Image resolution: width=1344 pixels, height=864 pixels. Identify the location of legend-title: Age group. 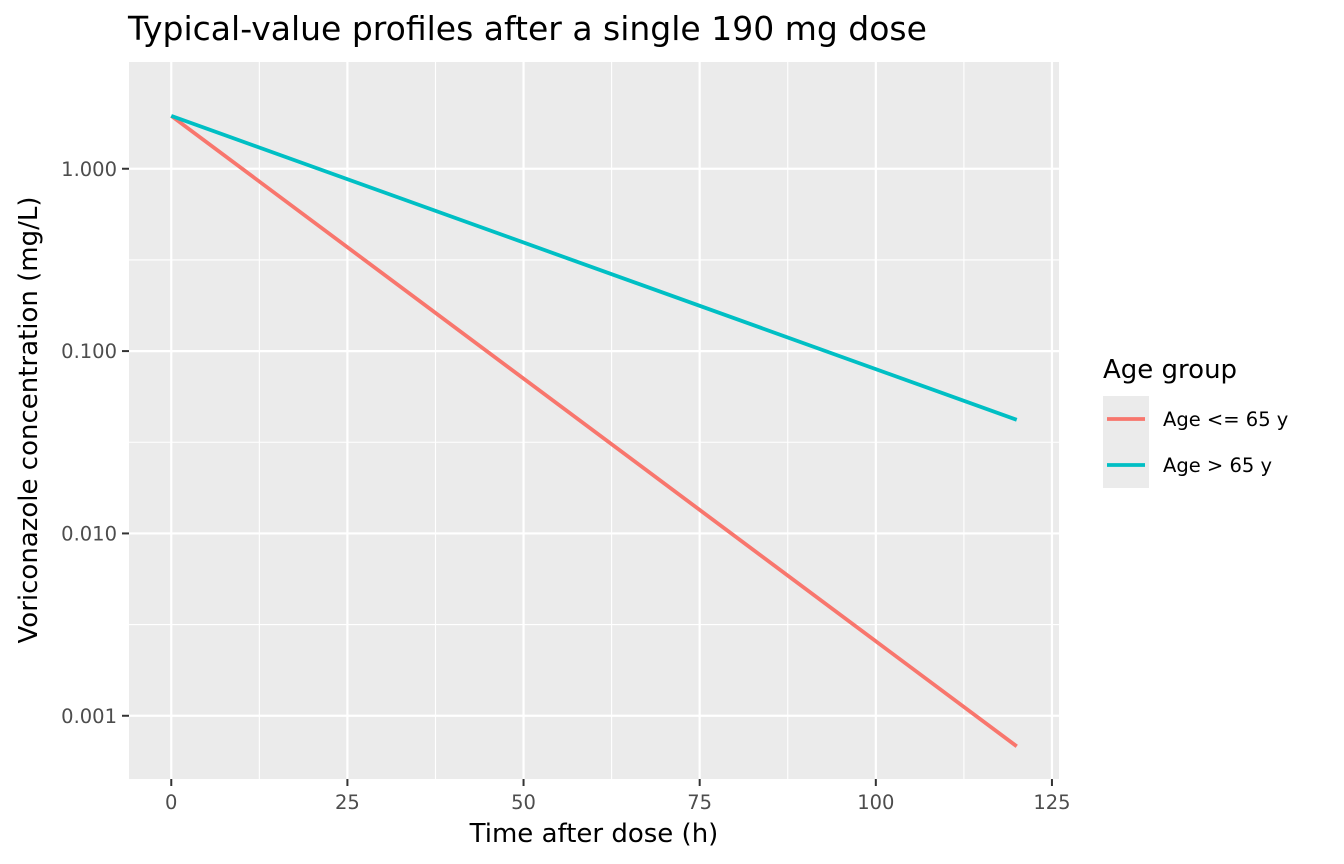
(1170, 370).